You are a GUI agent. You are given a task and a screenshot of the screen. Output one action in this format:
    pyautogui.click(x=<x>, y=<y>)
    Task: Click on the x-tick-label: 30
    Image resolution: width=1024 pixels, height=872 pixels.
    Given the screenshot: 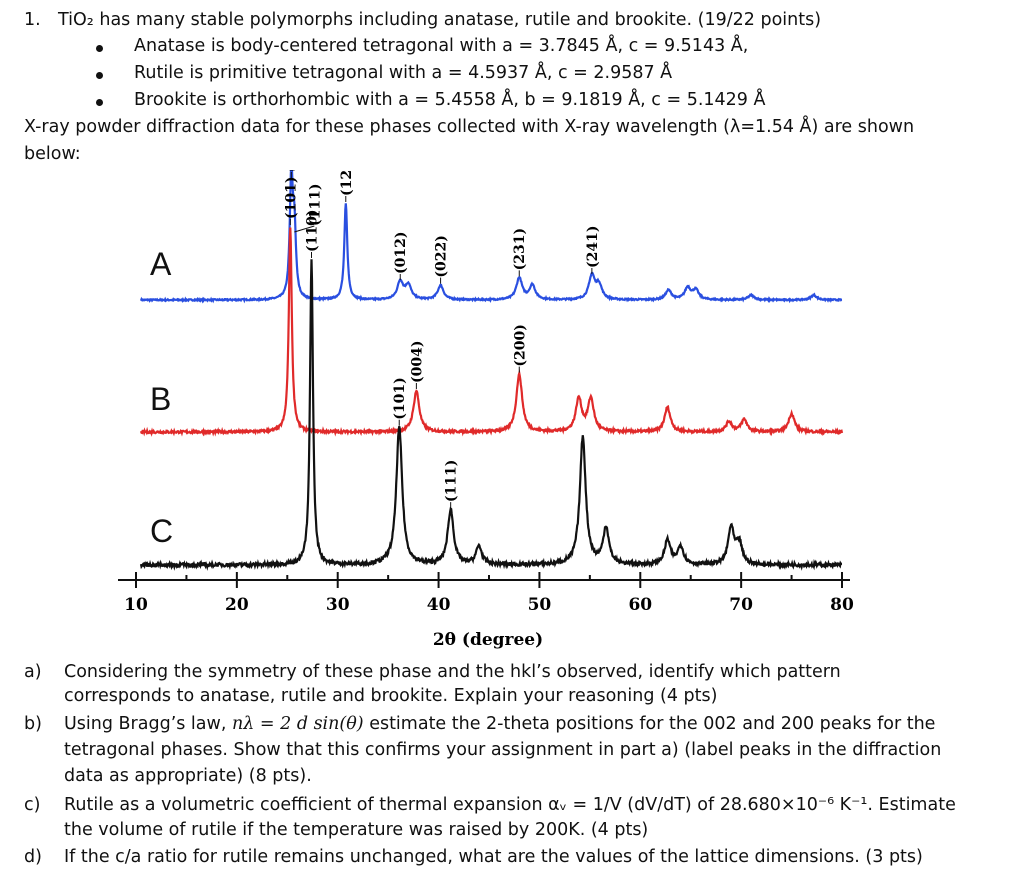 What is the action you would take?
    pyautogui.click(x=338, y=605)
    